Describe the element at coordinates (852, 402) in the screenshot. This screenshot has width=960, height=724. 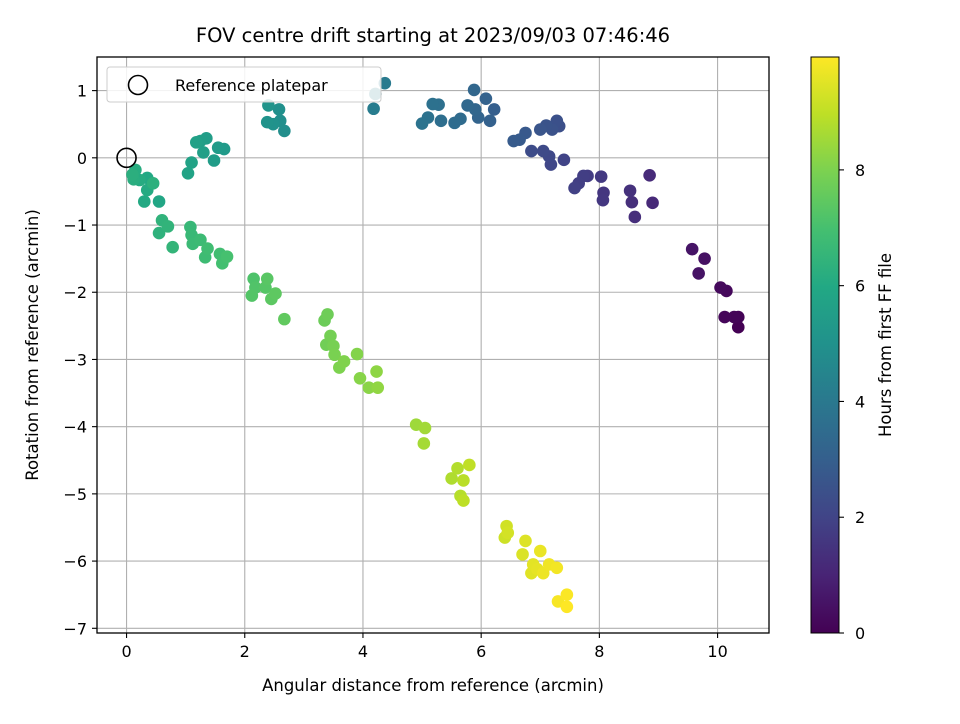
I see `colorbar-ticks: 0 2 4 6 8` at that location.